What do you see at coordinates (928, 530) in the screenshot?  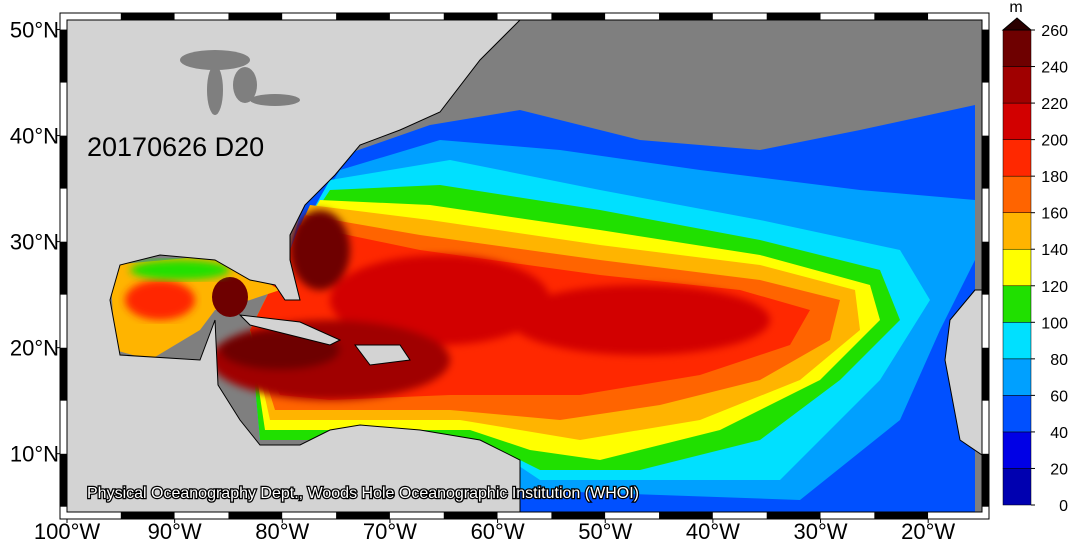 I see `x-tick-label: 20°W` at bounding box center [928, 530].